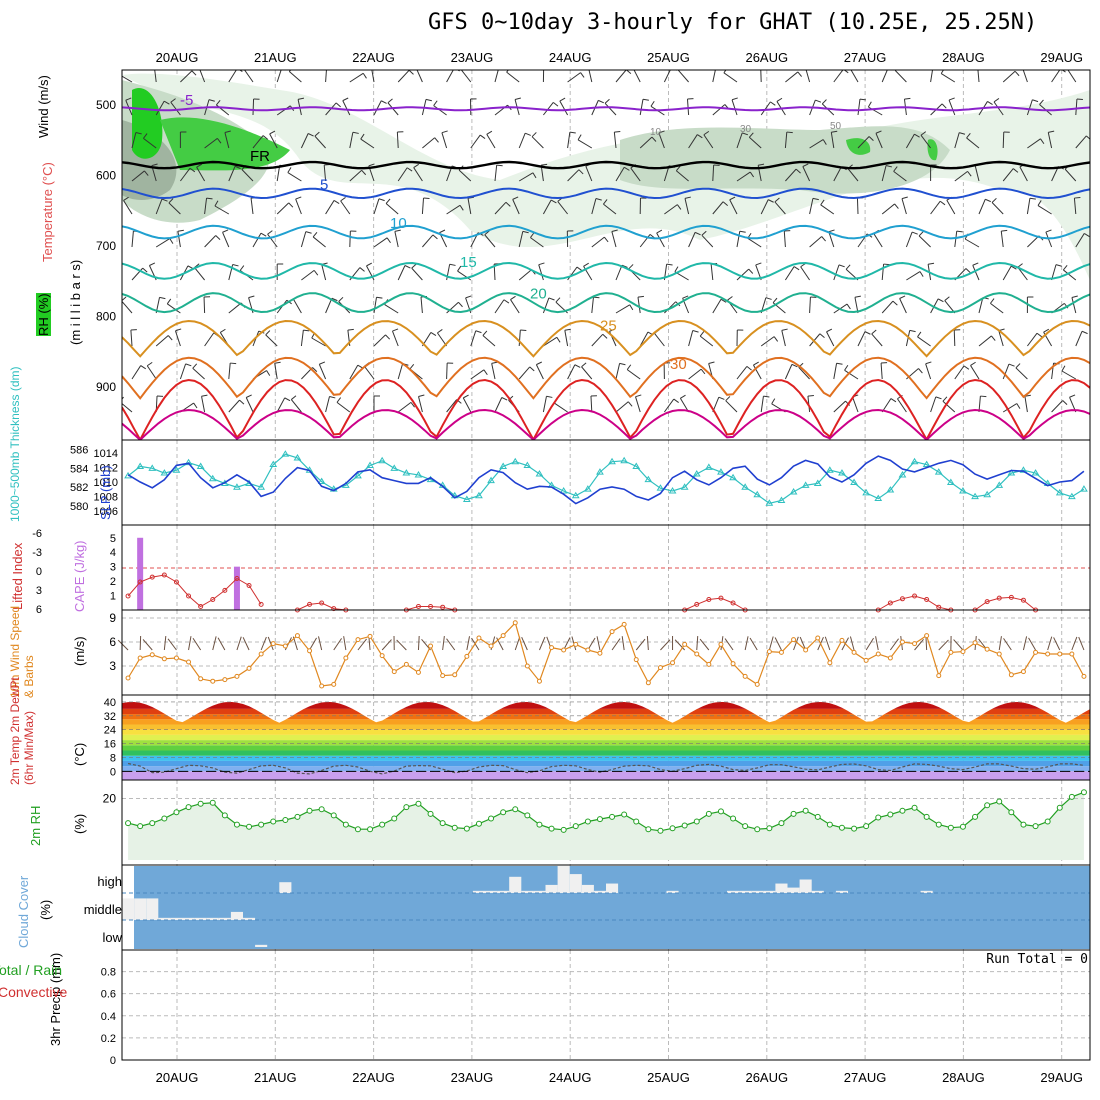 The image size is (1100, 1100). What do you see at coordinates (110, 731) in the screenshot?
I see `temp-tick: 24` at bounding box center [110, 731].